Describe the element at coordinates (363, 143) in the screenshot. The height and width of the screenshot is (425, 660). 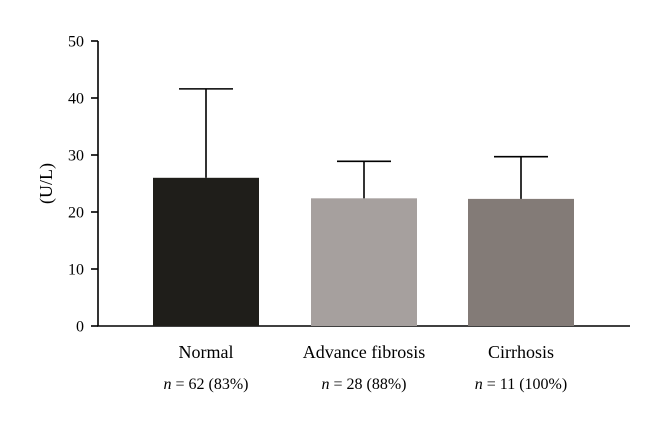
I see `chart-error-bars` at that location.